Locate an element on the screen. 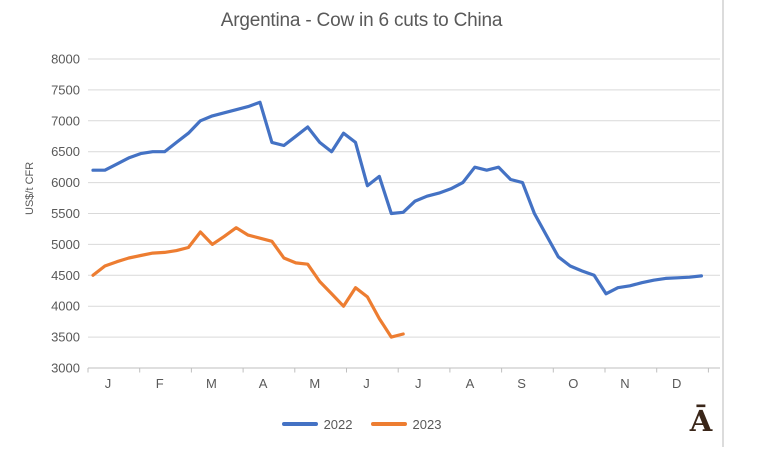 The width and height of the screenshot is (783, 467). x-tick-label: D is located at coordinates (676, 383).